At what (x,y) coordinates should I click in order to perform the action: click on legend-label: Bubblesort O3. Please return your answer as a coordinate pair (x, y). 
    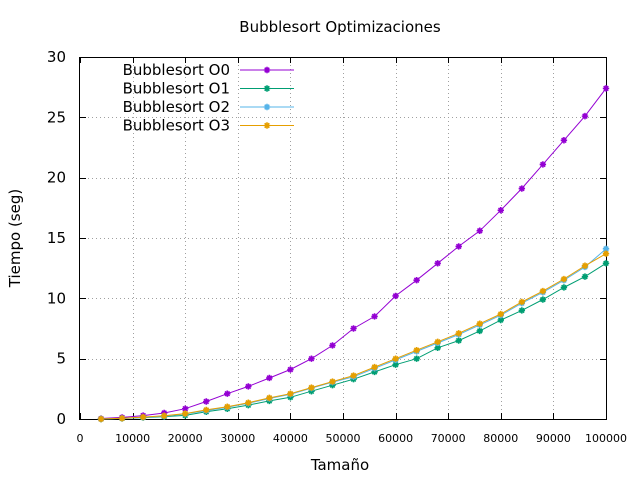
    Looking at the image, I should click on (176, 126).